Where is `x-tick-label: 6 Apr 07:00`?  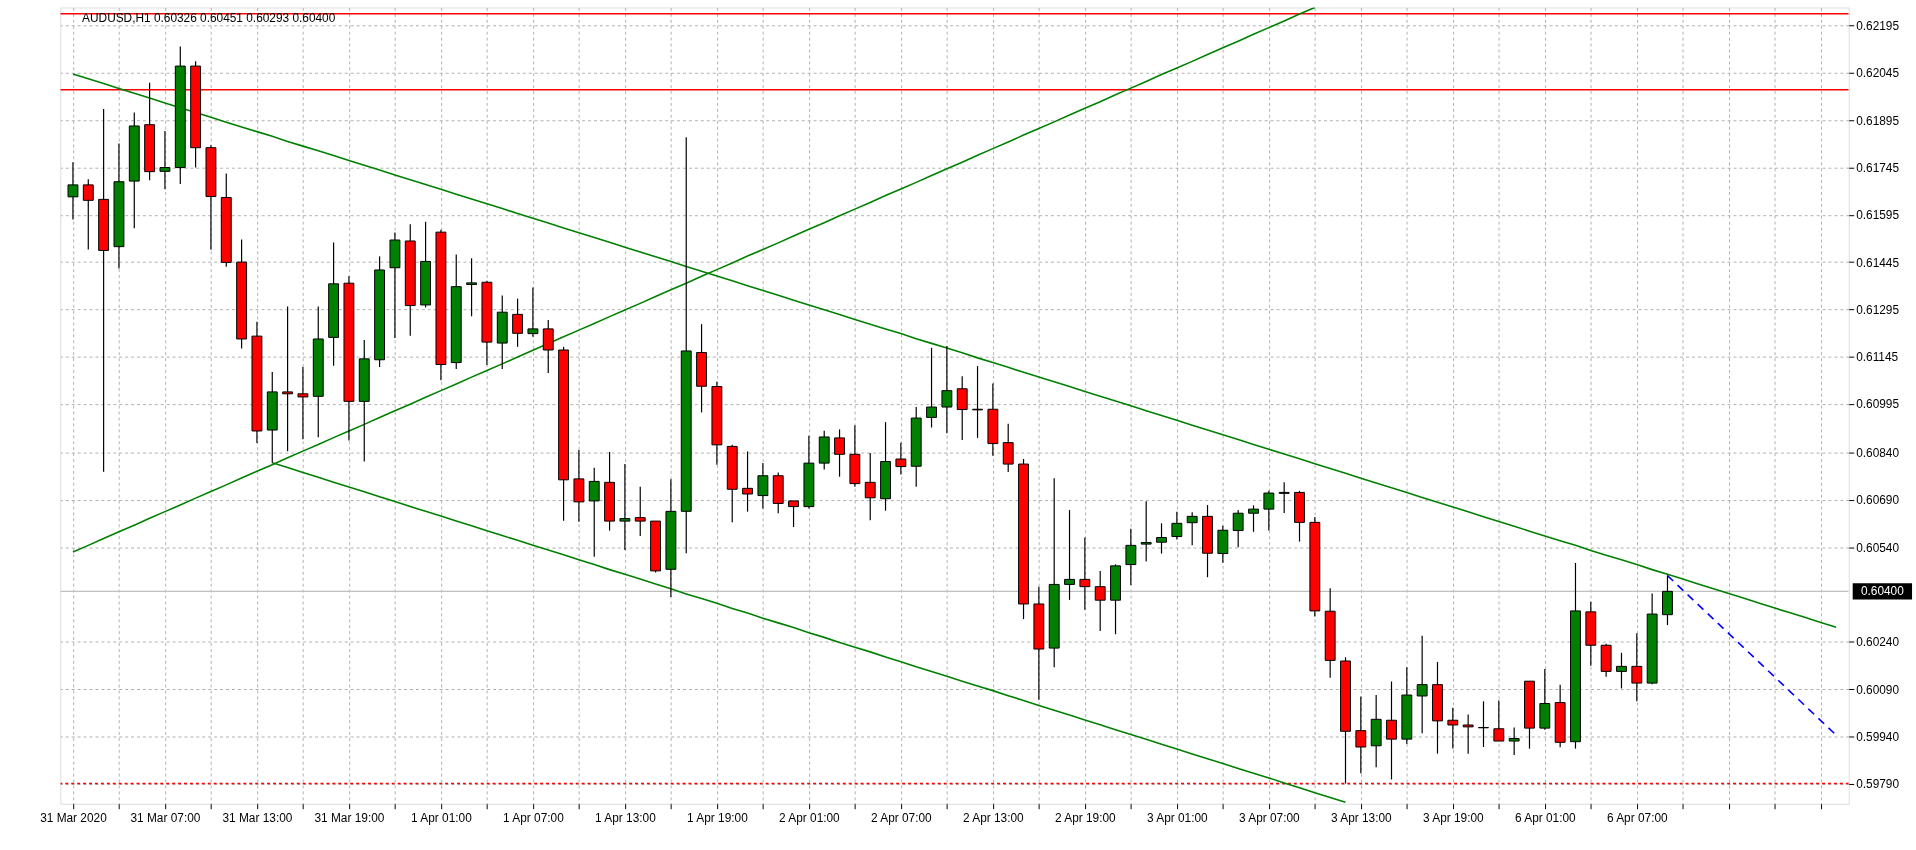 x-tick-label: 6 Apr 07:00 is located at coordinates (1637, 818).